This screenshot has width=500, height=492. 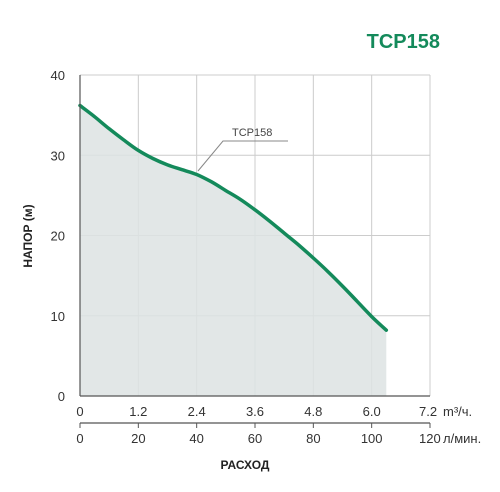 I want to click on x-tick-label-primary: 2.4, so click(x=197, y=411).